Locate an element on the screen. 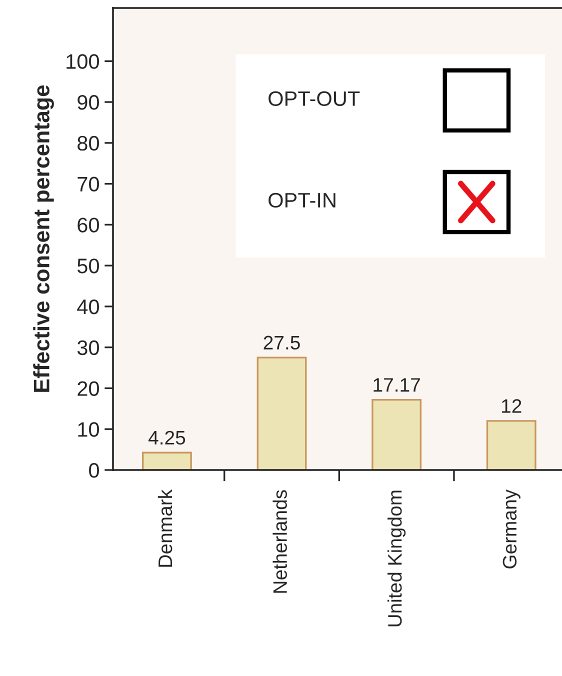 This screenshot has width=562, height=676. y-tick-label: 40 is located at coordinates (88, 306).